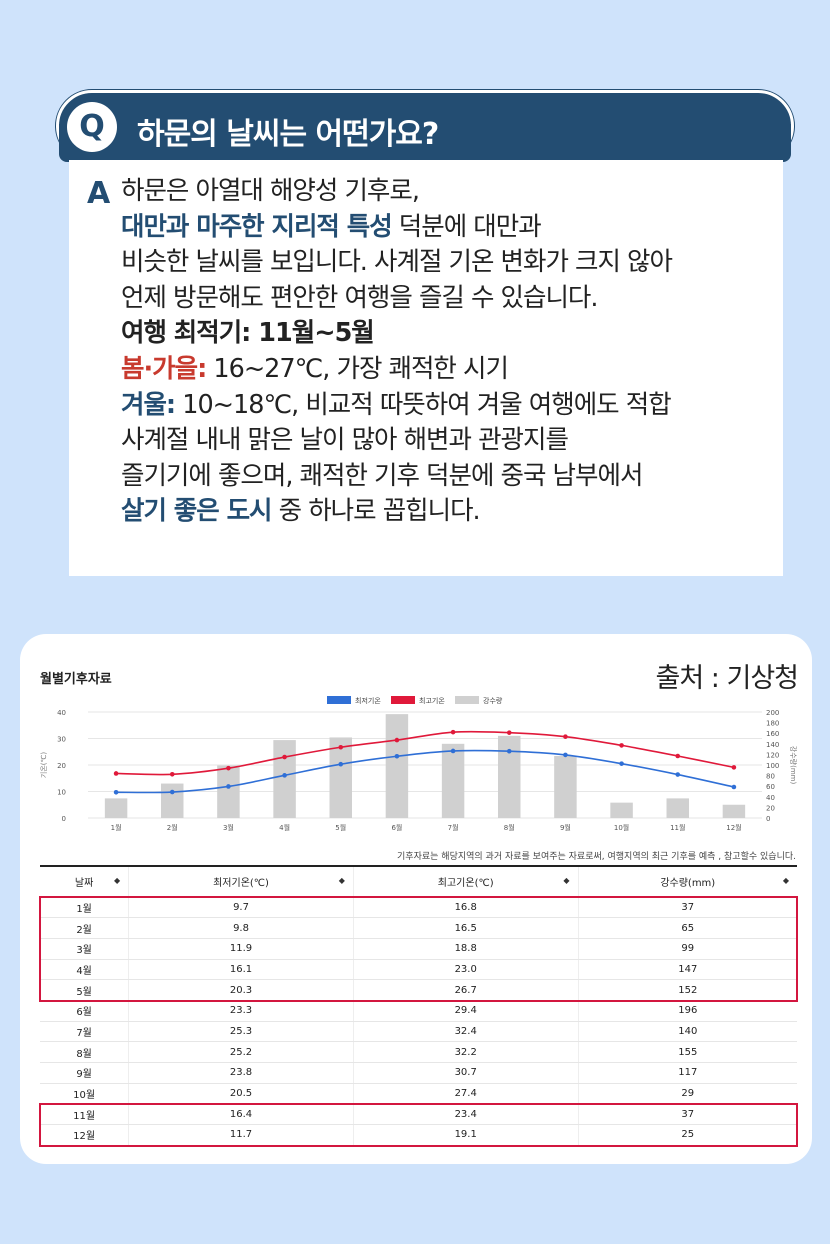 This screenshot has height=1244, width=830. Describe the element at coordinates (768, 819) in the screenshot. I see `y2-tick-label: 0` at that location.